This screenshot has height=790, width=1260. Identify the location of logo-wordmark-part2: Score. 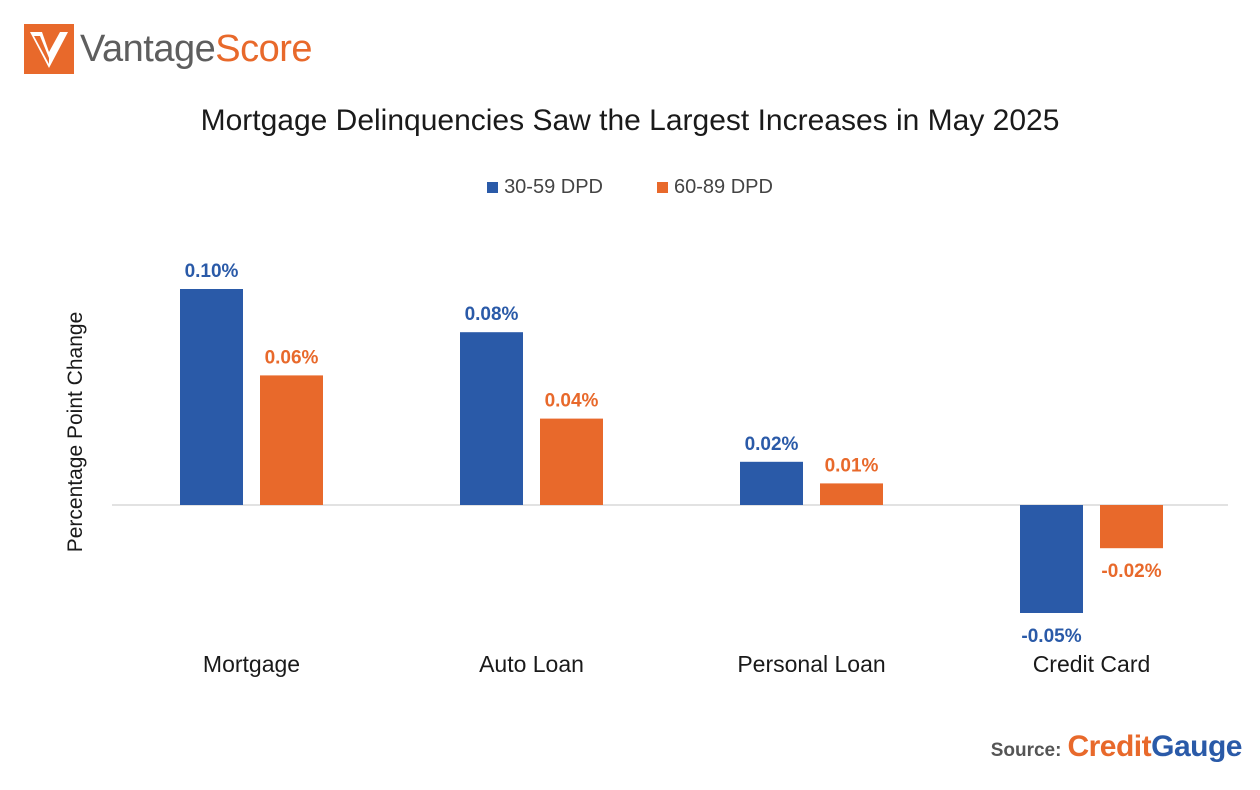
(264, 49).